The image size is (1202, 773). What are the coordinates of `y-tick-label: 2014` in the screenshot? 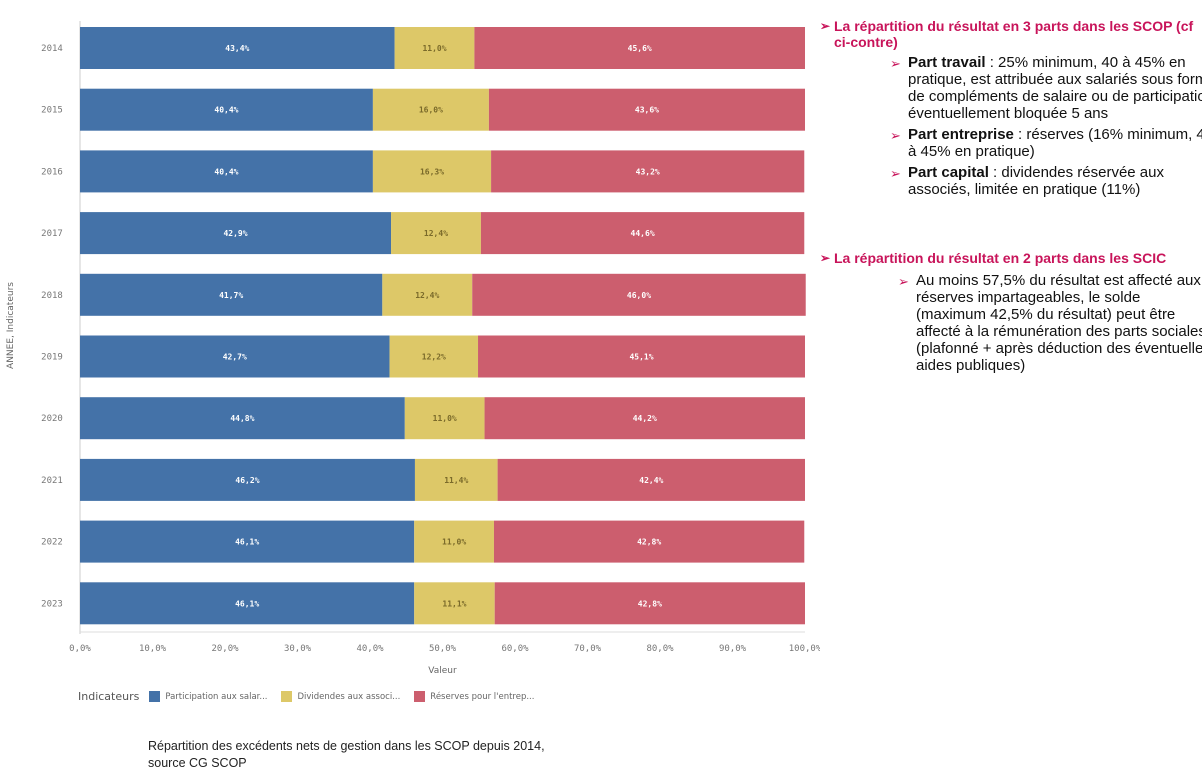 It's located at (52, 49).